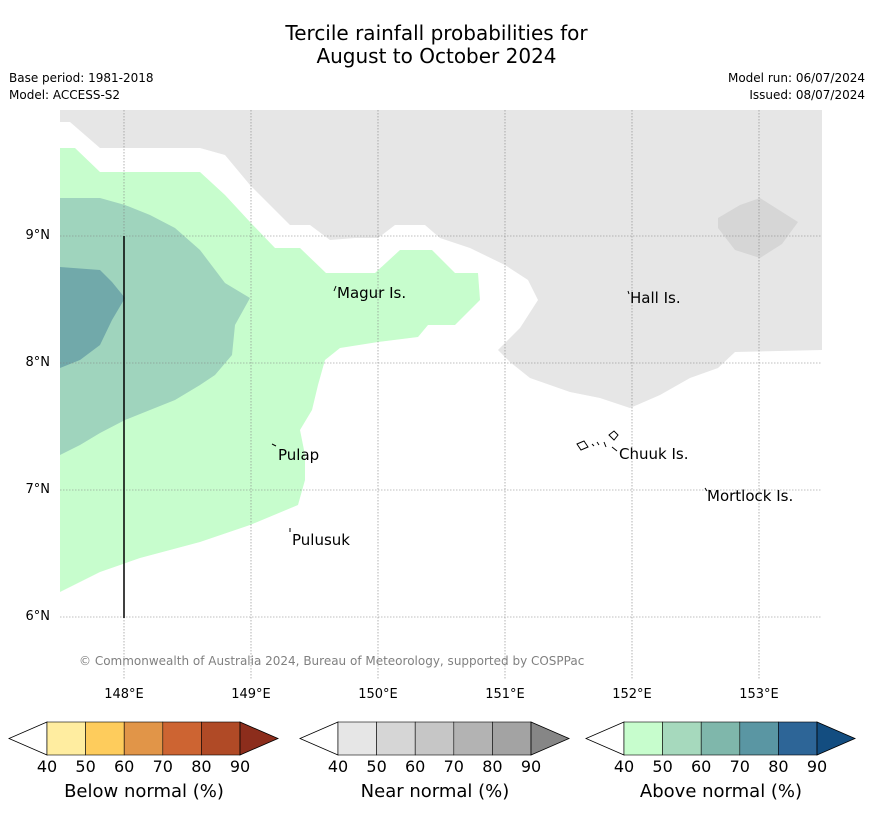 This screenshot has height=816, width=873. Describe the element at coordinates (251, 694) in the screenshot. I see `lon-label-149e: 149°E` at that location.